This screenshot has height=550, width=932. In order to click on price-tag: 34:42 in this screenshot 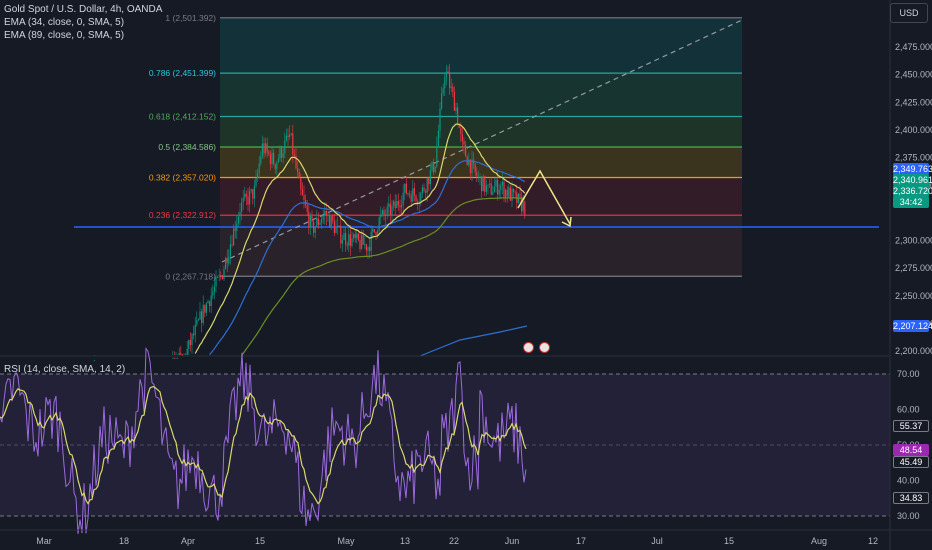, I will do `click(911, 202)`.